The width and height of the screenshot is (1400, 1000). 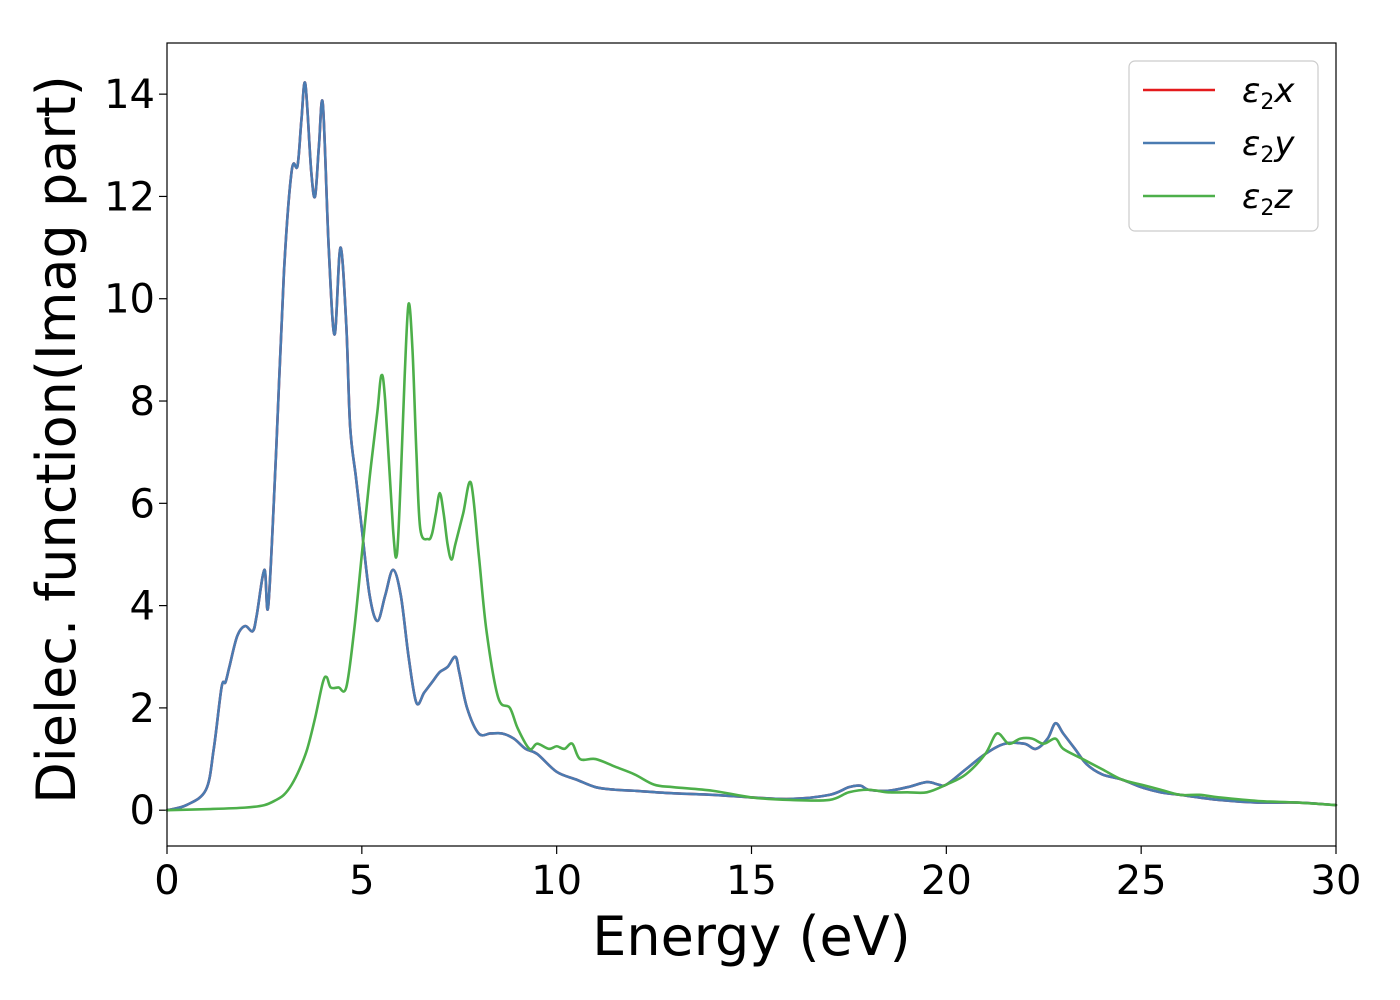 I want to click on x-tick-label: 30, so click(x=1336, y=881).